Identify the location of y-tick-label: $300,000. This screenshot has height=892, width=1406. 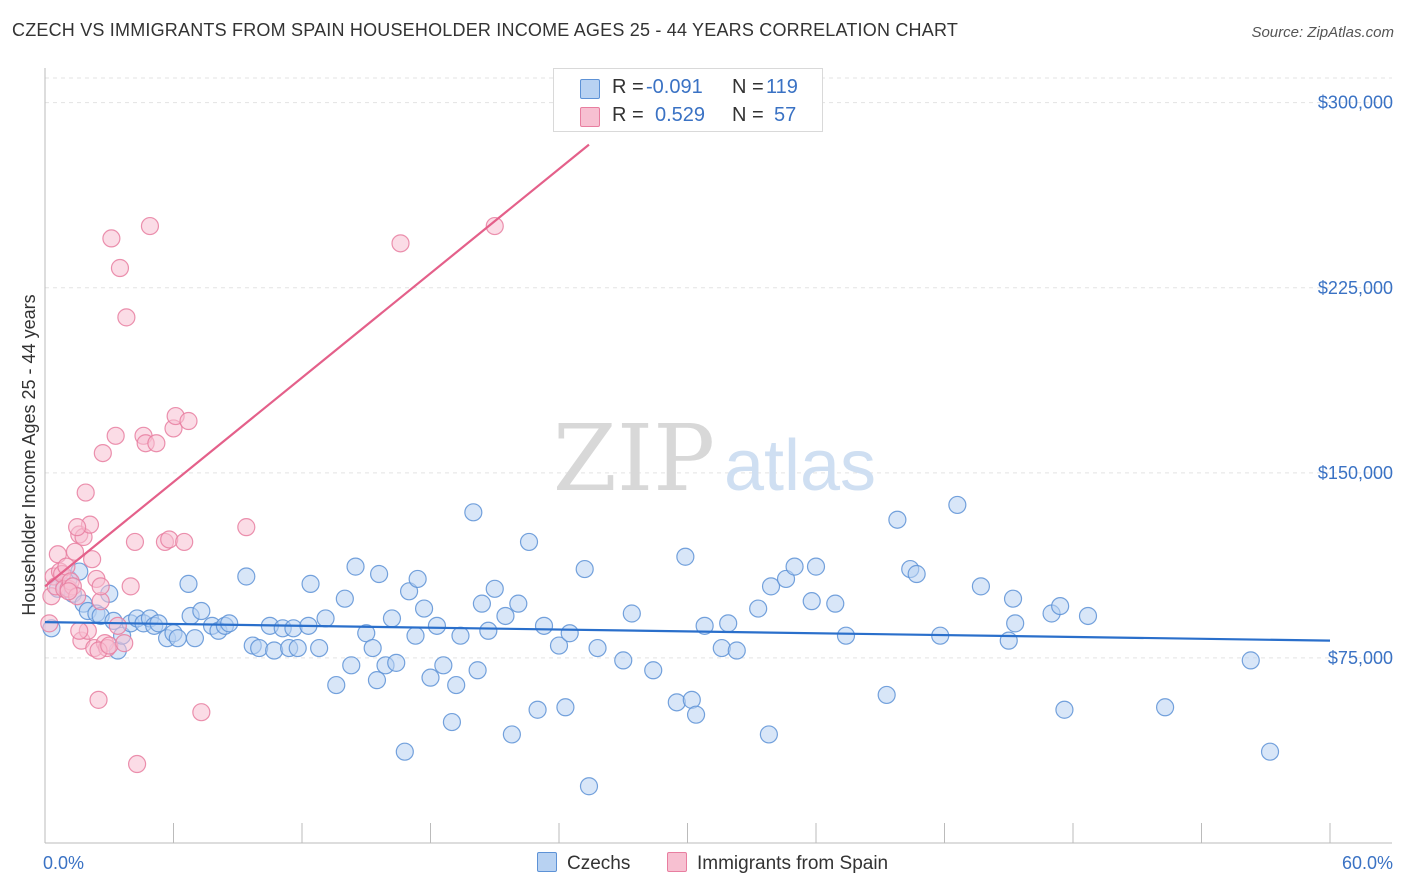
(1355, 103).